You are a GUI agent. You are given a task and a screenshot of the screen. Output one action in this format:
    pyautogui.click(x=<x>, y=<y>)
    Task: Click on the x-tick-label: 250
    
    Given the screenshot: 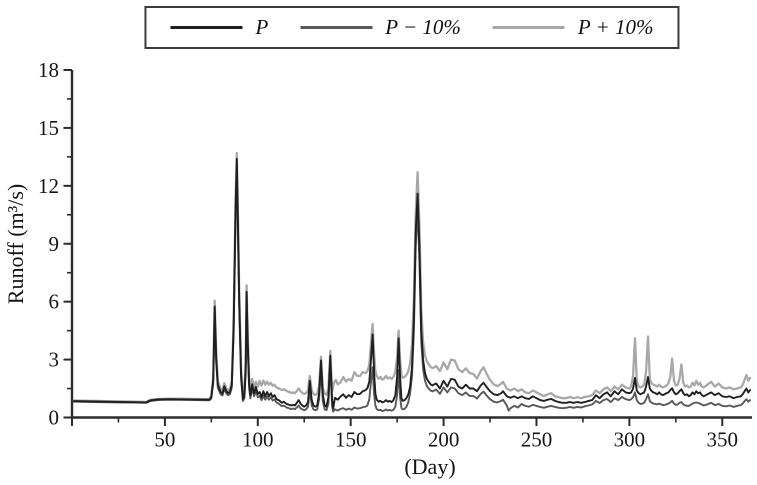 What is the action you would take?
    pyautogui.click(x=537, y=440)
    